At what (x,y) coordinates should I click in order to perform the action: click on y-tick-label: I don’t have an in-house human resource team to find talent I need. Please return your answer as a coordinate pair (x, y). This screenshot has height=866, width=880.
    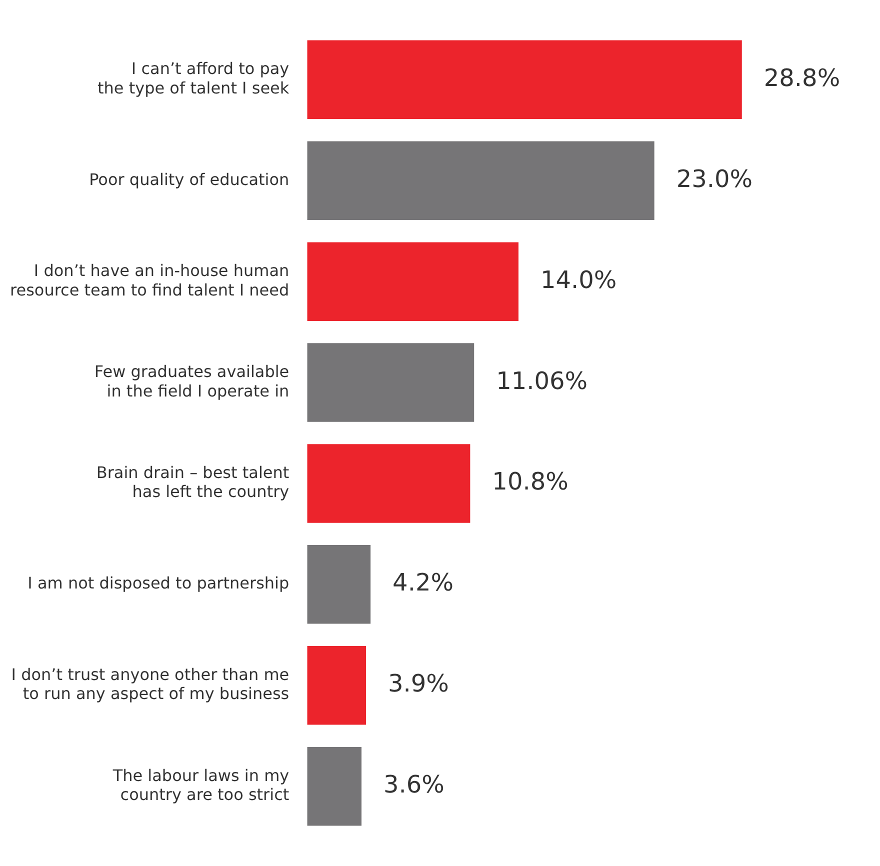
    Looking at the image, I should click on (150, 280).